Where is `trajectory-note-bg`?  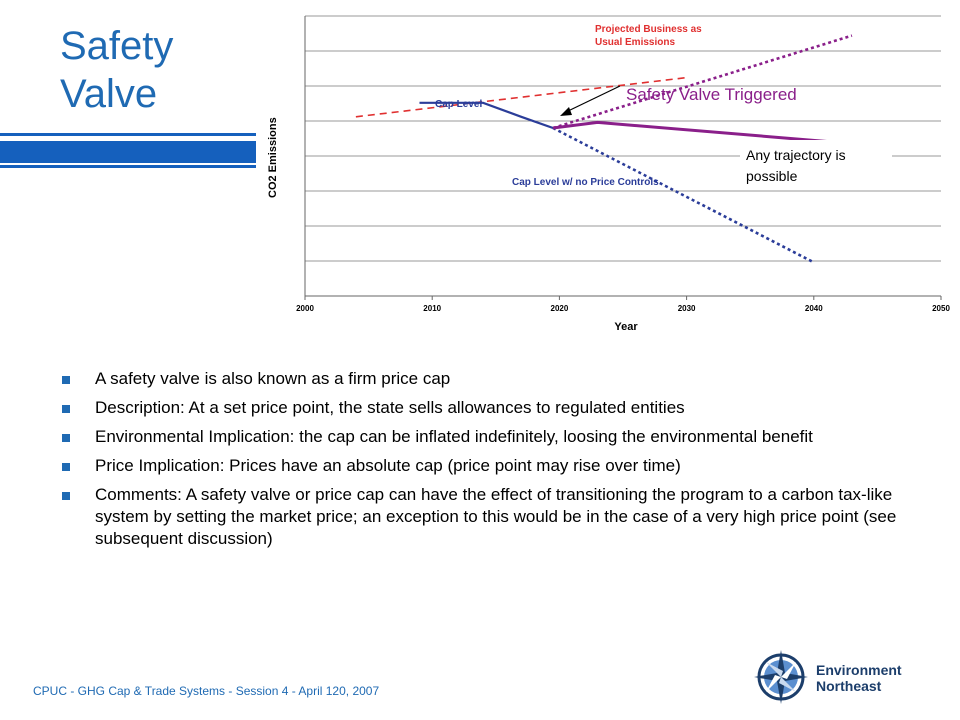
trajectory-note-bg is located at coordinates (816, 165).